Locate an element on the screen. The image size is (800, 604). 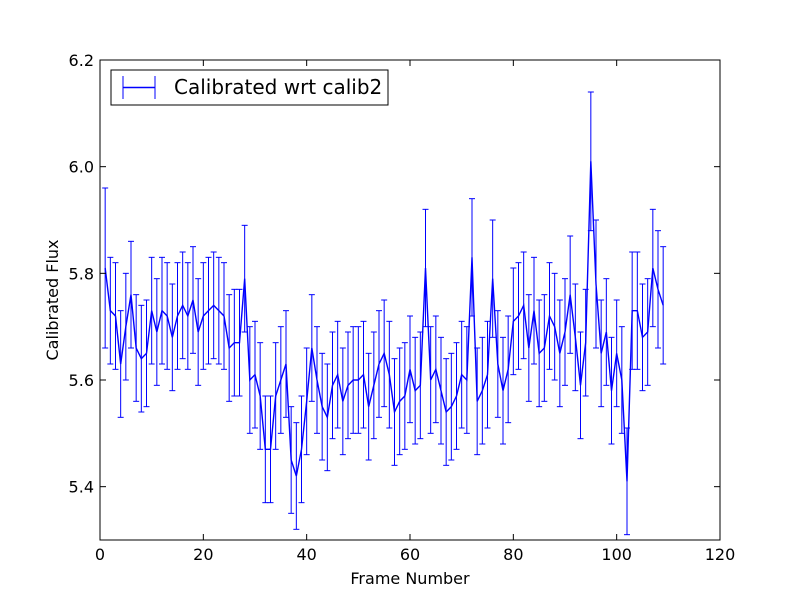
x-tick-label: 120 is located at coordinates (720, 554).